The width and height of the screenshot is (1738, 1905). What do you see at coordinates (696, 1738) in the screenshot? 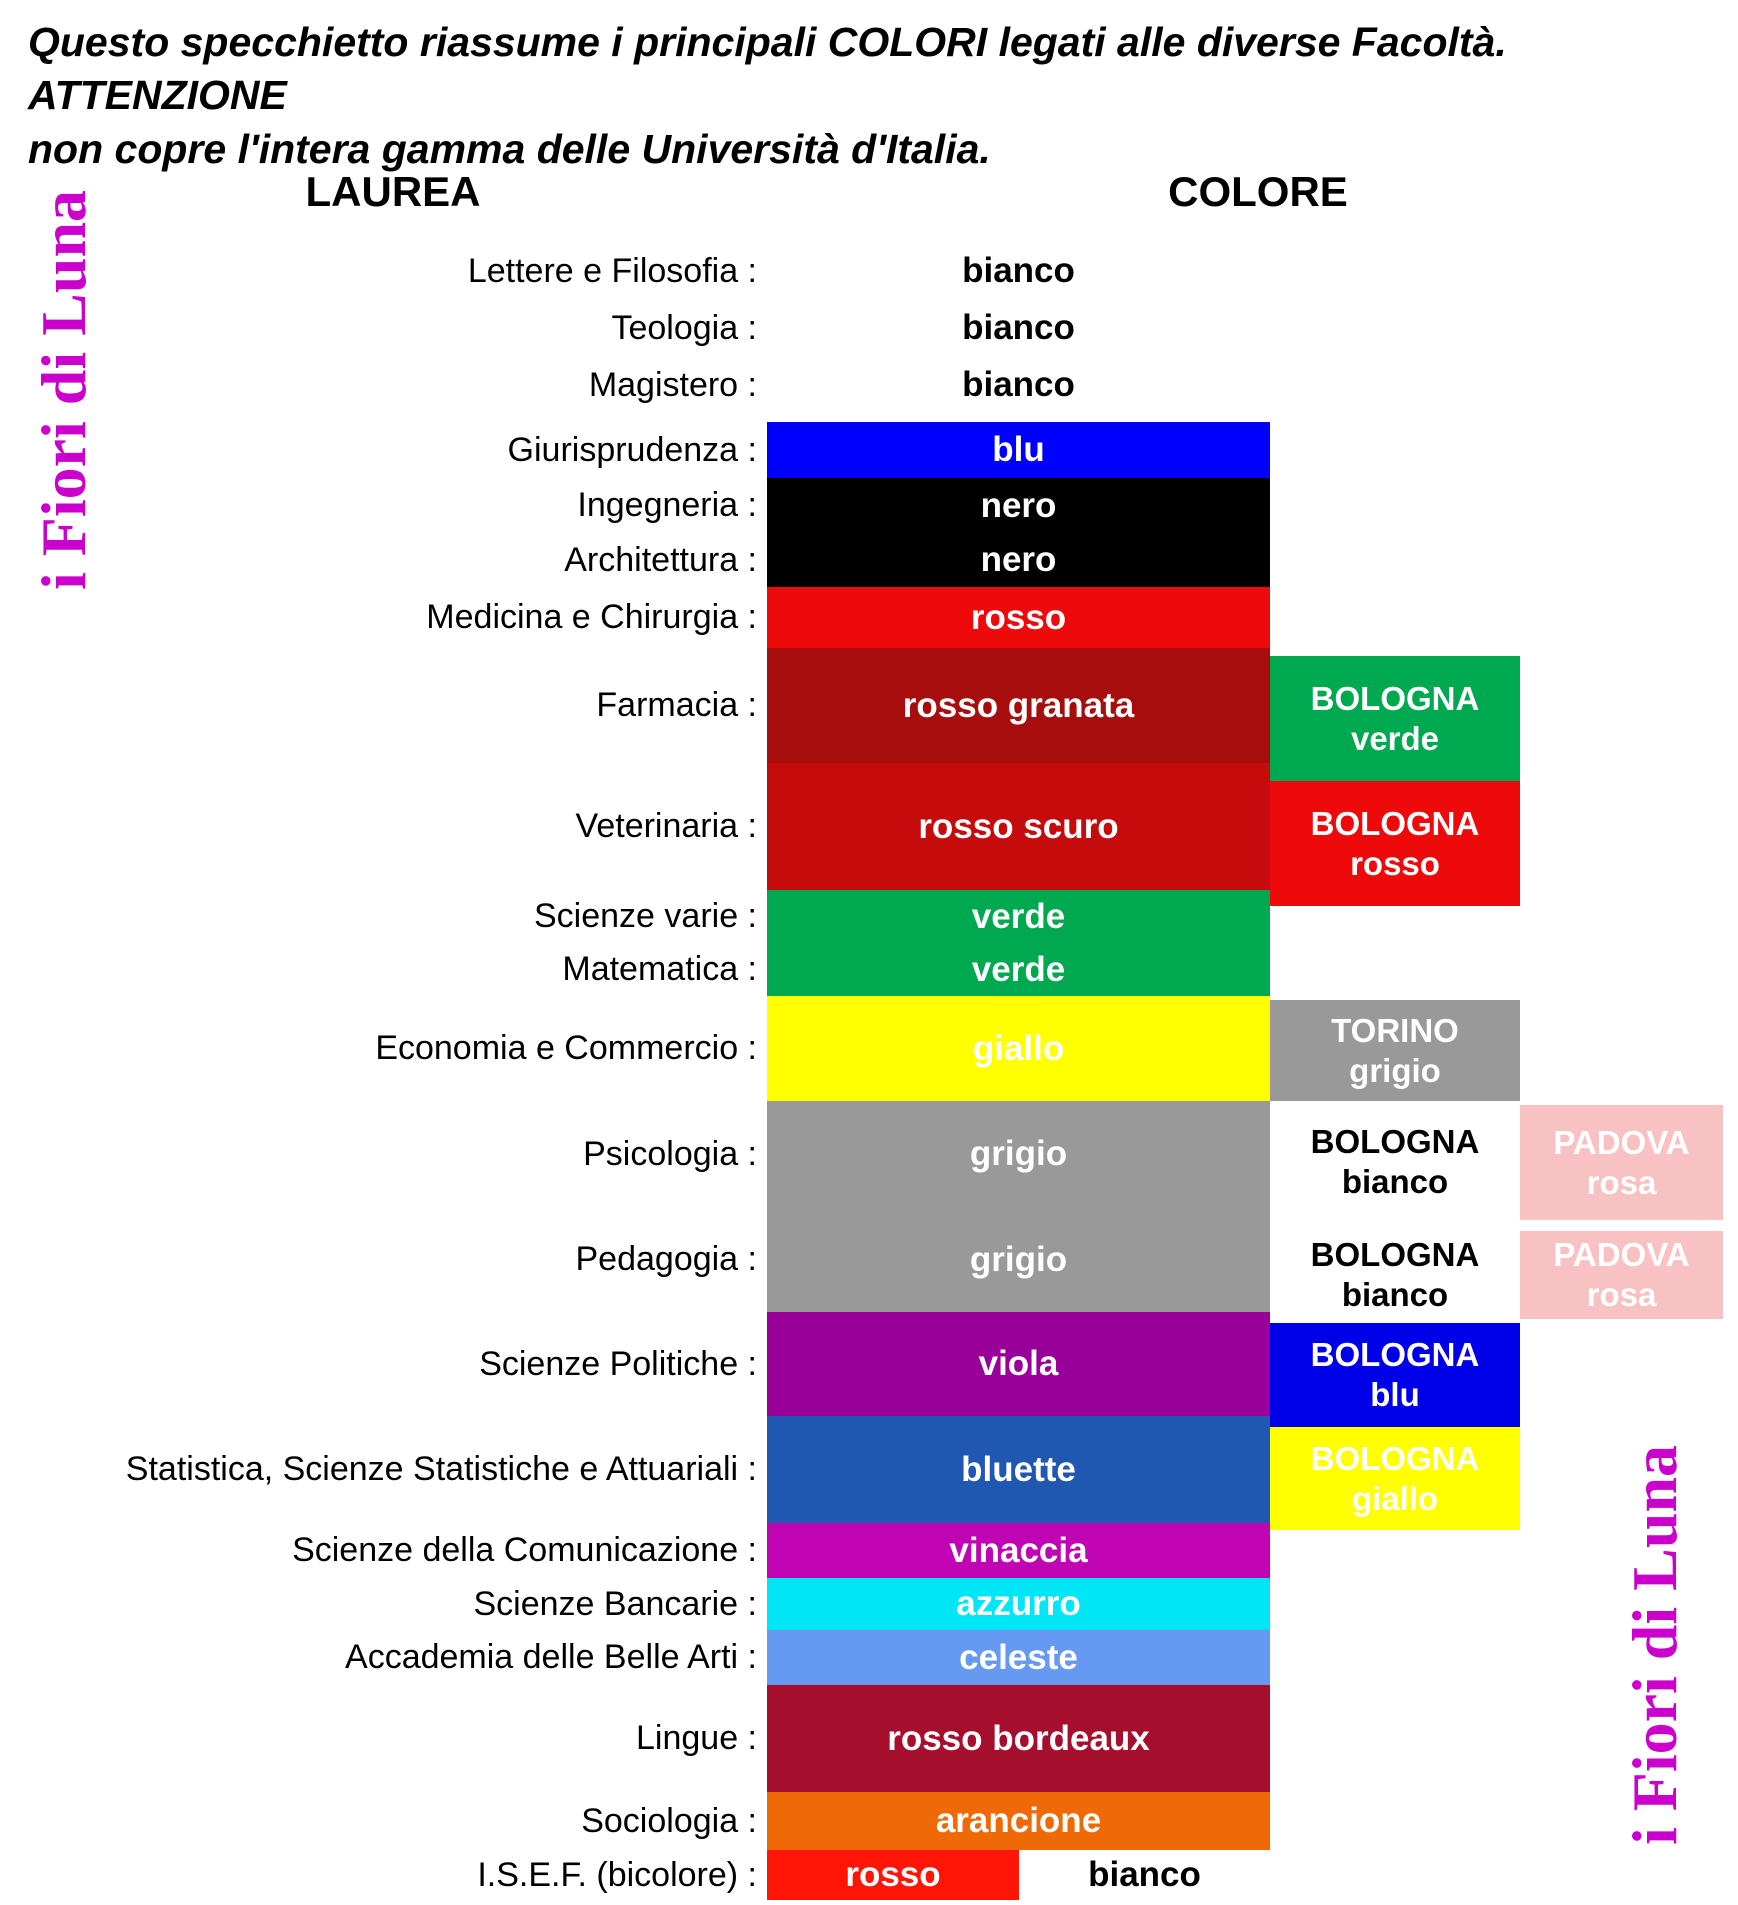
I see `faculty-label: Lingue :` at bounding box center [696, 1738].